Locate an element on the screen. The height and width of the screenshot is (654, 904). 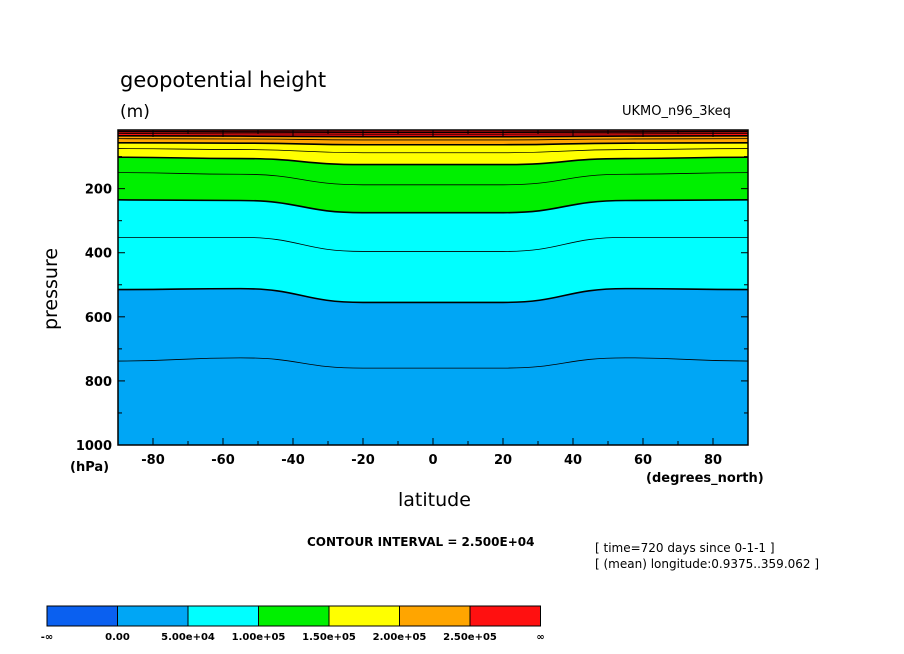
colorbar-label: 0.00 is located at coordinates (117, 637).